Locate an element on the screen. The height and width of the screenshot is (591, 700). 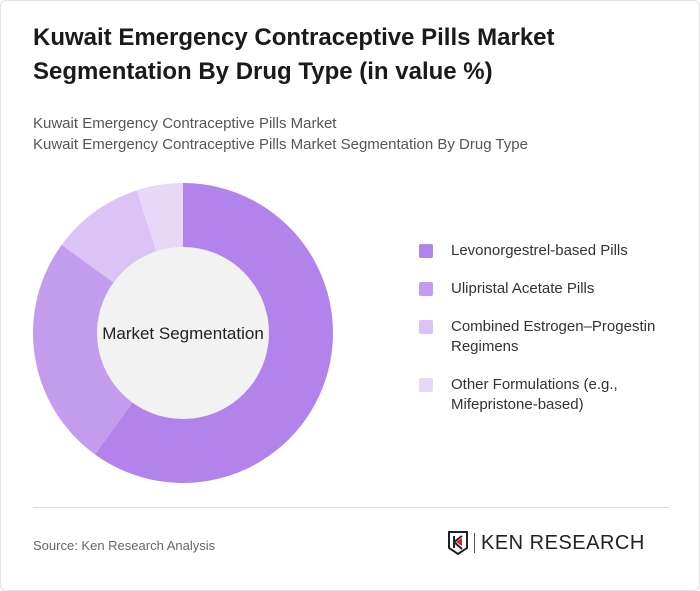
logo-text: KEN RESEARCH is located at coordinates (559, 543).